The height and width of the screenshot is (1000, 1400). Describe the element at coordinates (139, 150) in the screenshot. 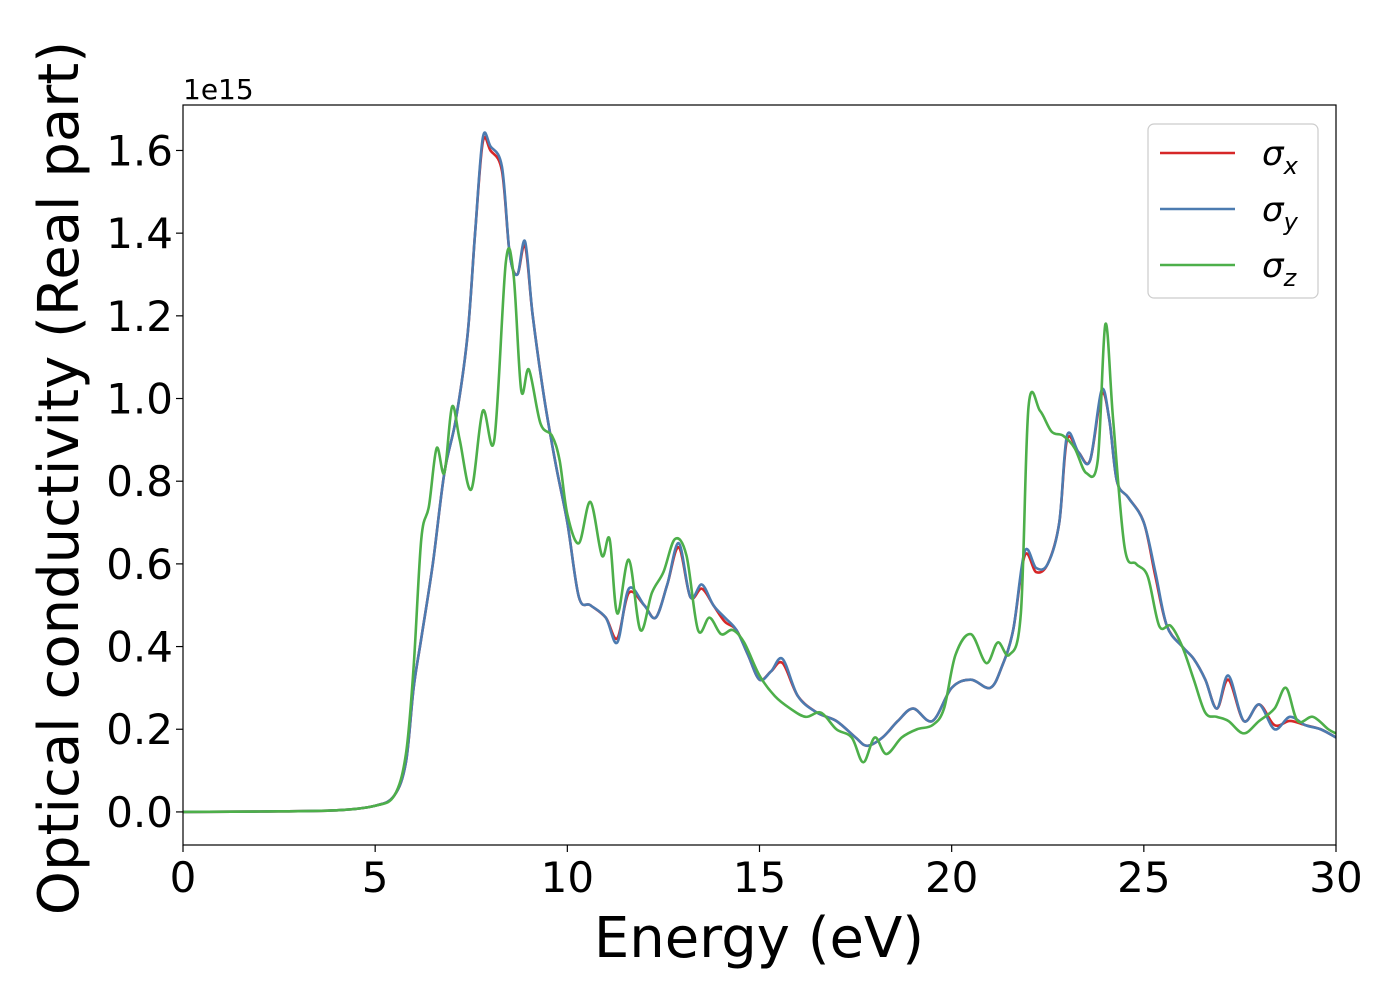

I see `y-tick-label: 1.6` at that location.